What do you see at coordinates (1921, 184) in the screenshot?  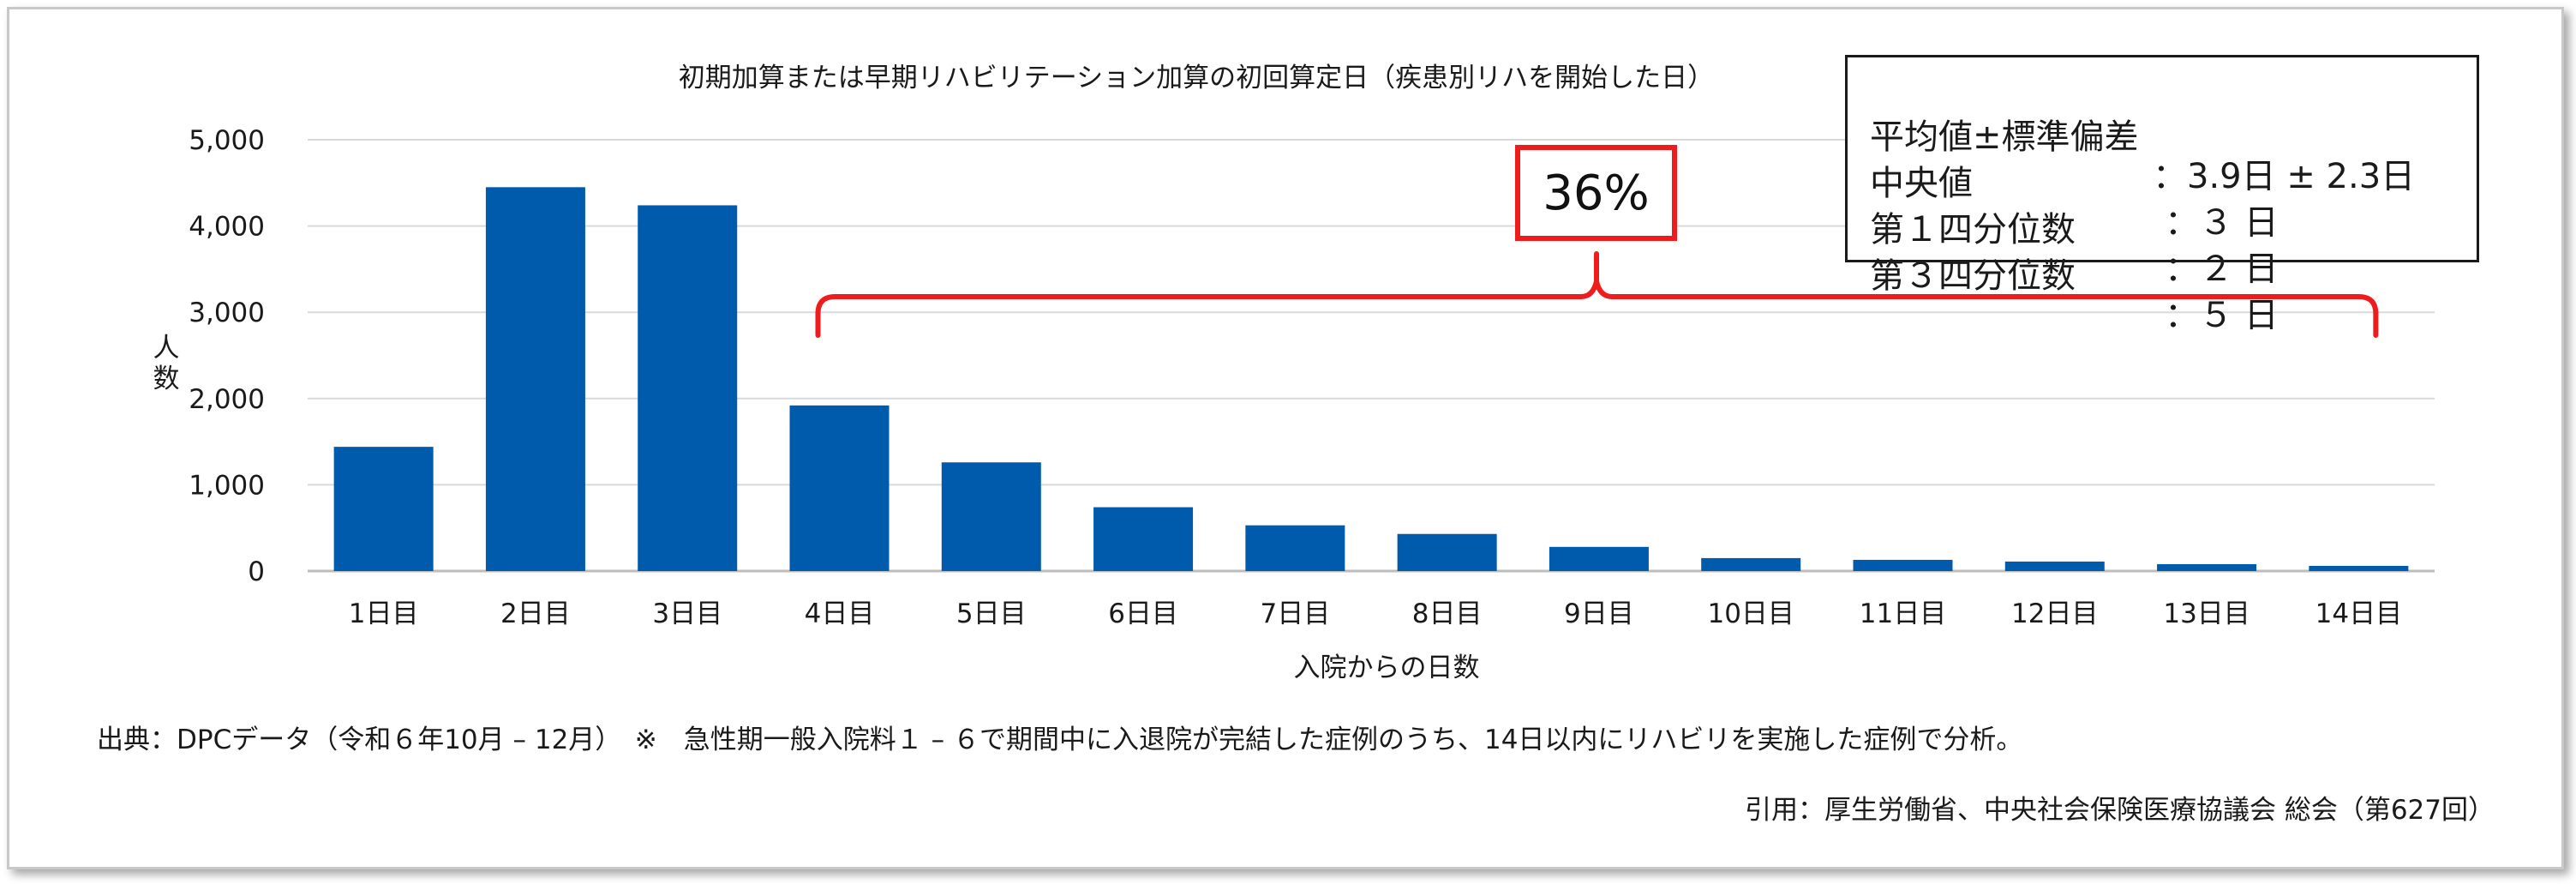 I see `stats-label: 中央値` at bounding box center [1921, 184].